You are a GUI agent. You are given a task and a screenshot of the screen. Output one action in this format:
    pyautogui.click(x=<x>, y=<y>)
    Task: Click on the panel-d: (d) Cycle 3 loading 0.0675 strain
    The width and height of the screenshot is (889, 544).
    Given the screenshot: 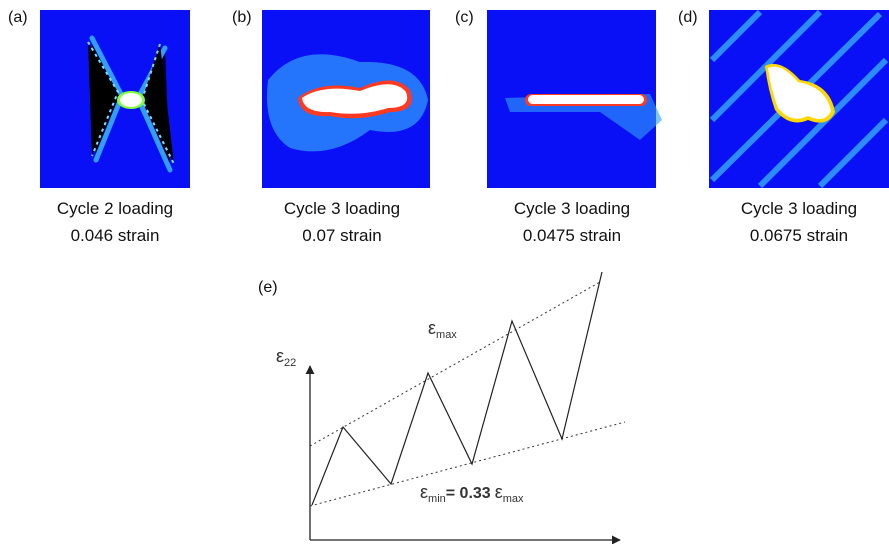 What is the action you would take?
    pyautogui.click(x=783, y=127)
    